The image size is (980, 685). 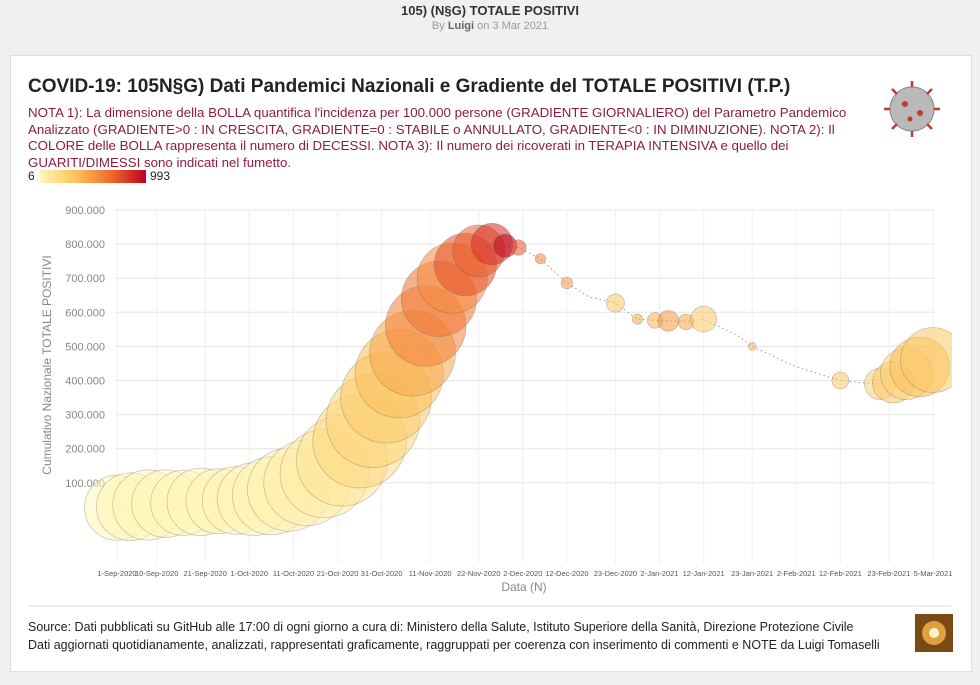 I want to click on byline: By Luigi on 3 Mar 2021, so click(x=490, y=26).